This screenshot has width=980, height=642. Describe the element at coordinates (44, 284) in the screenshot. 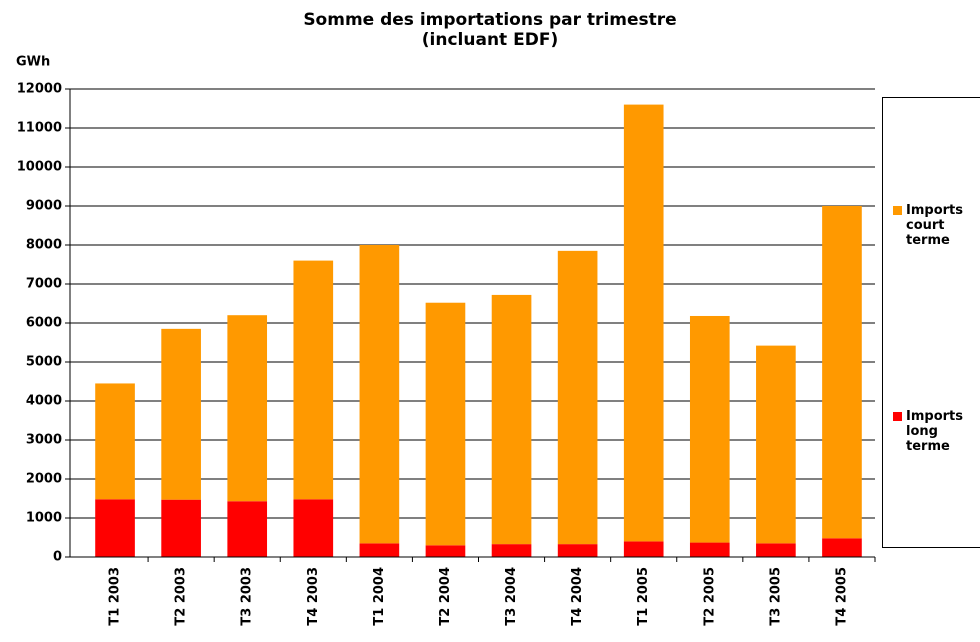

I see `y-tick-label: 7000` at that location.